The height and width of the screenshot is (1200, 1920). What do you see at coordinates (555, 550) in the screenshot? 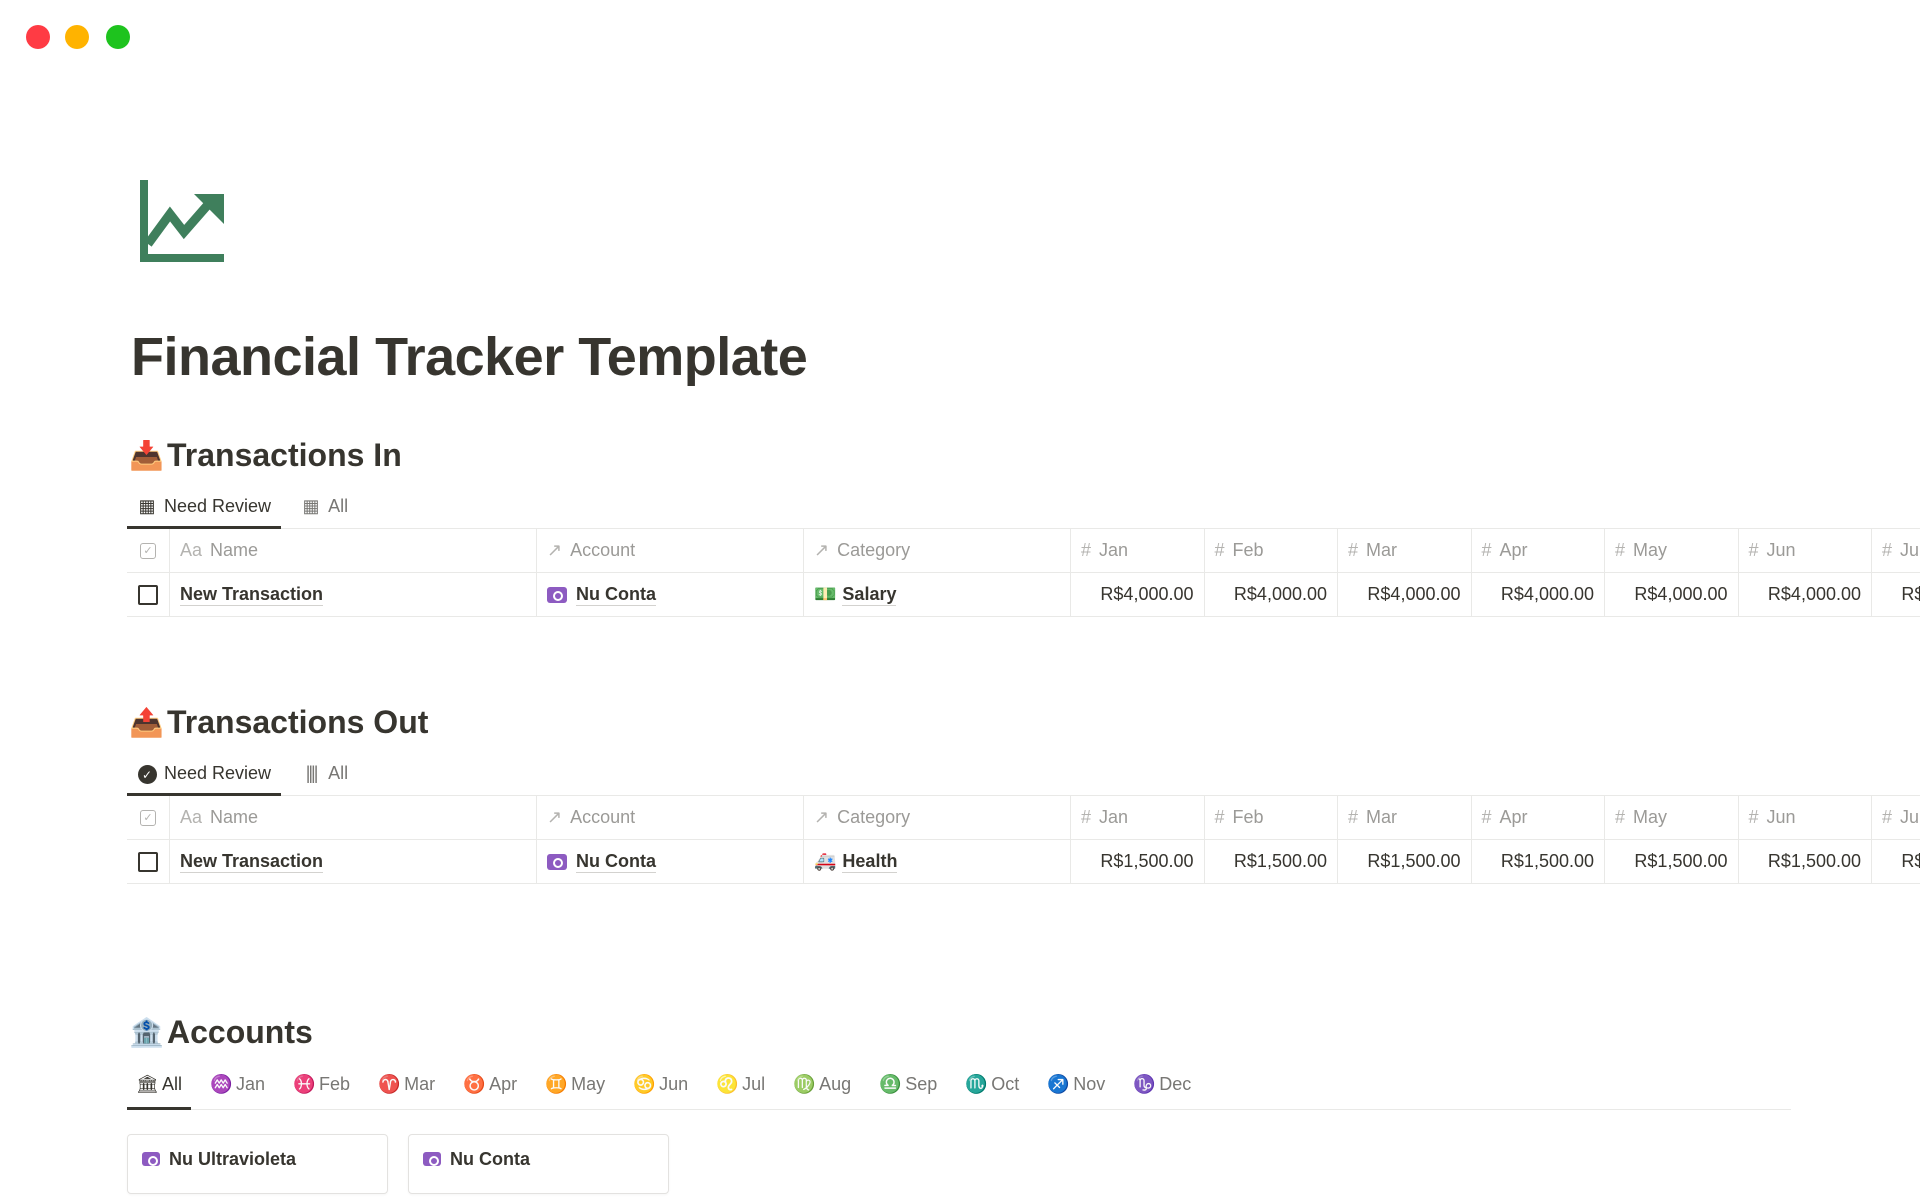
I see `relation-arrow-icon: ↗` at bounding box center [555, 550].